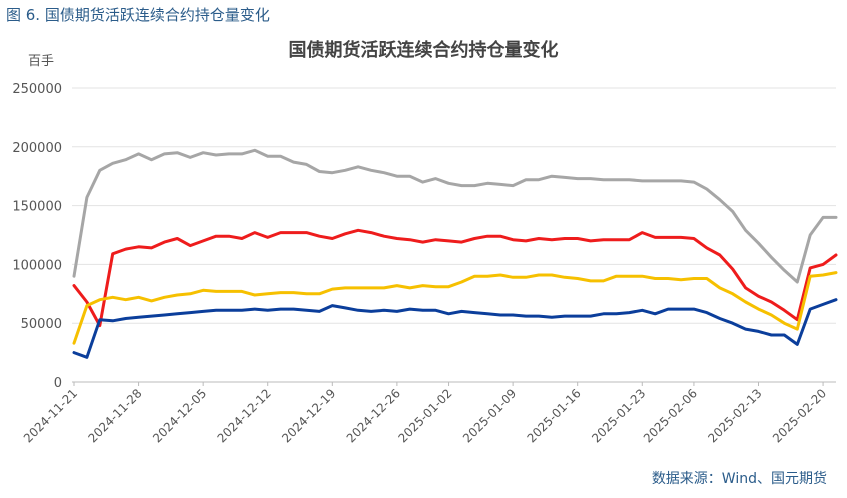 The height and width of the screenshot is (498, 847). Describe the element at coordinates (58, 383) in the screenshot. I see `y-tick-label: 0` at that location.